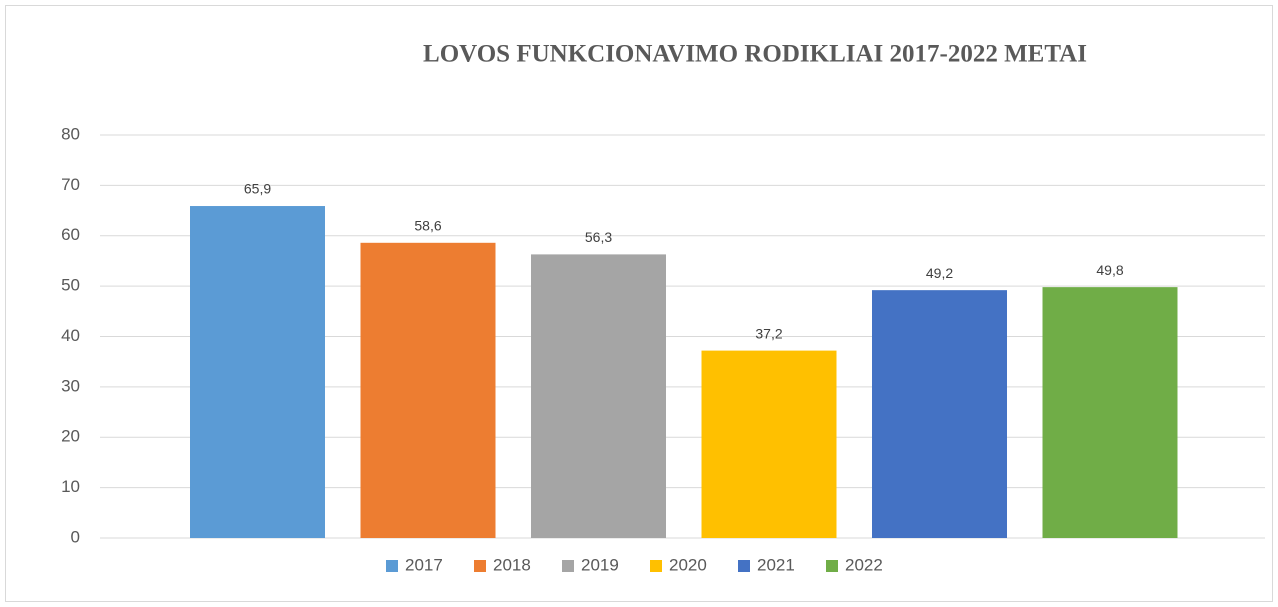 This screenshot has width=1278, height=607. What do you see at coordinates (257, 189) in the screenshot?
I see `data-label: 65,9` at bounding box center [257, 189].